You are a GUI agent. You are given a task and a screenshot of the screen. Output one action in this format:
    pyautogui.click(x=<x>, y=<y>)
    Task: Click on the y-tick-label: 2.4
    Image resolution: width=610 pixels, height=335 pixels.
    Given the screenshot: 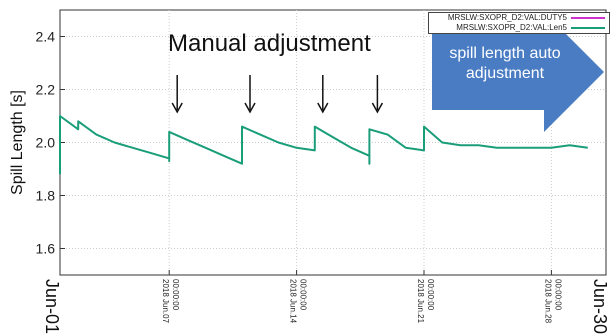 What is the action you would take?
    pyautogui.click(x=46, y=37)
    